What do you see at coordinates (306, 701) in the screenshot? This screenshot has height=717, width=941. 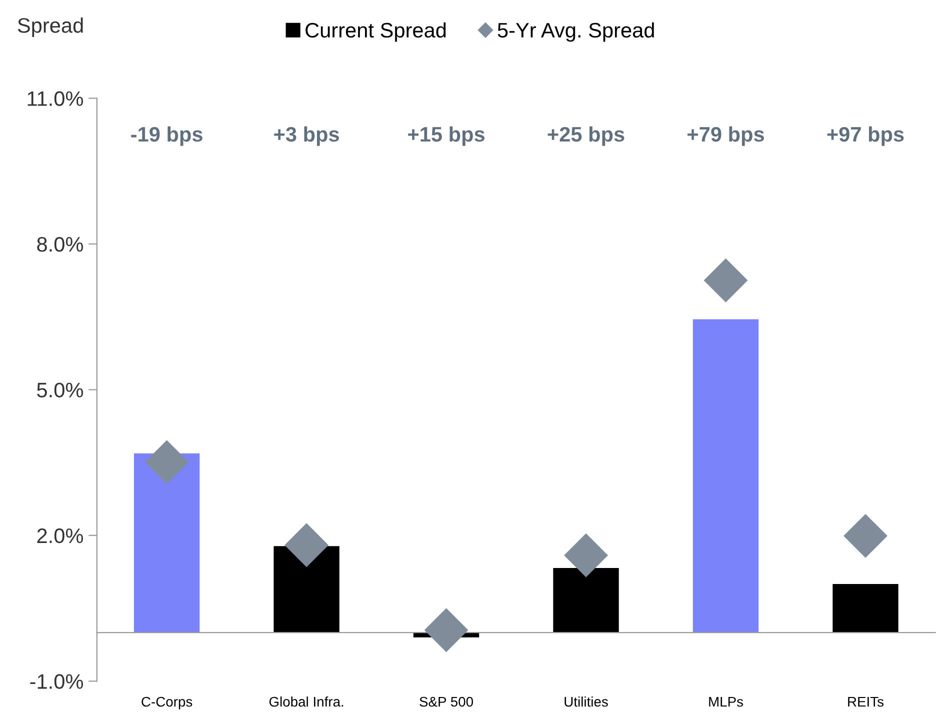 I see `x-tick-label: Global Infra.` at bounding box center [306, 701].